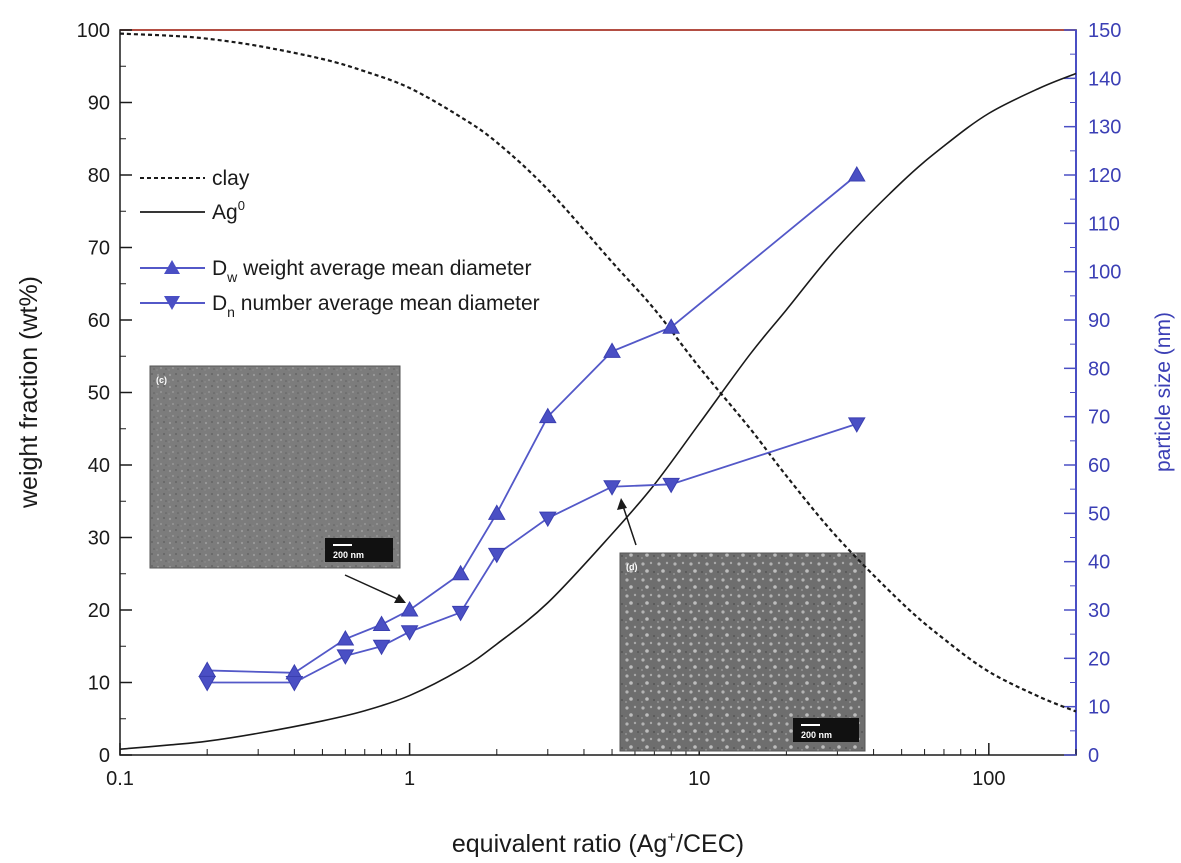 This screenshot has width=1181, height=863. I want to click on y-right-tick-label: 130, so click(1104, 128).